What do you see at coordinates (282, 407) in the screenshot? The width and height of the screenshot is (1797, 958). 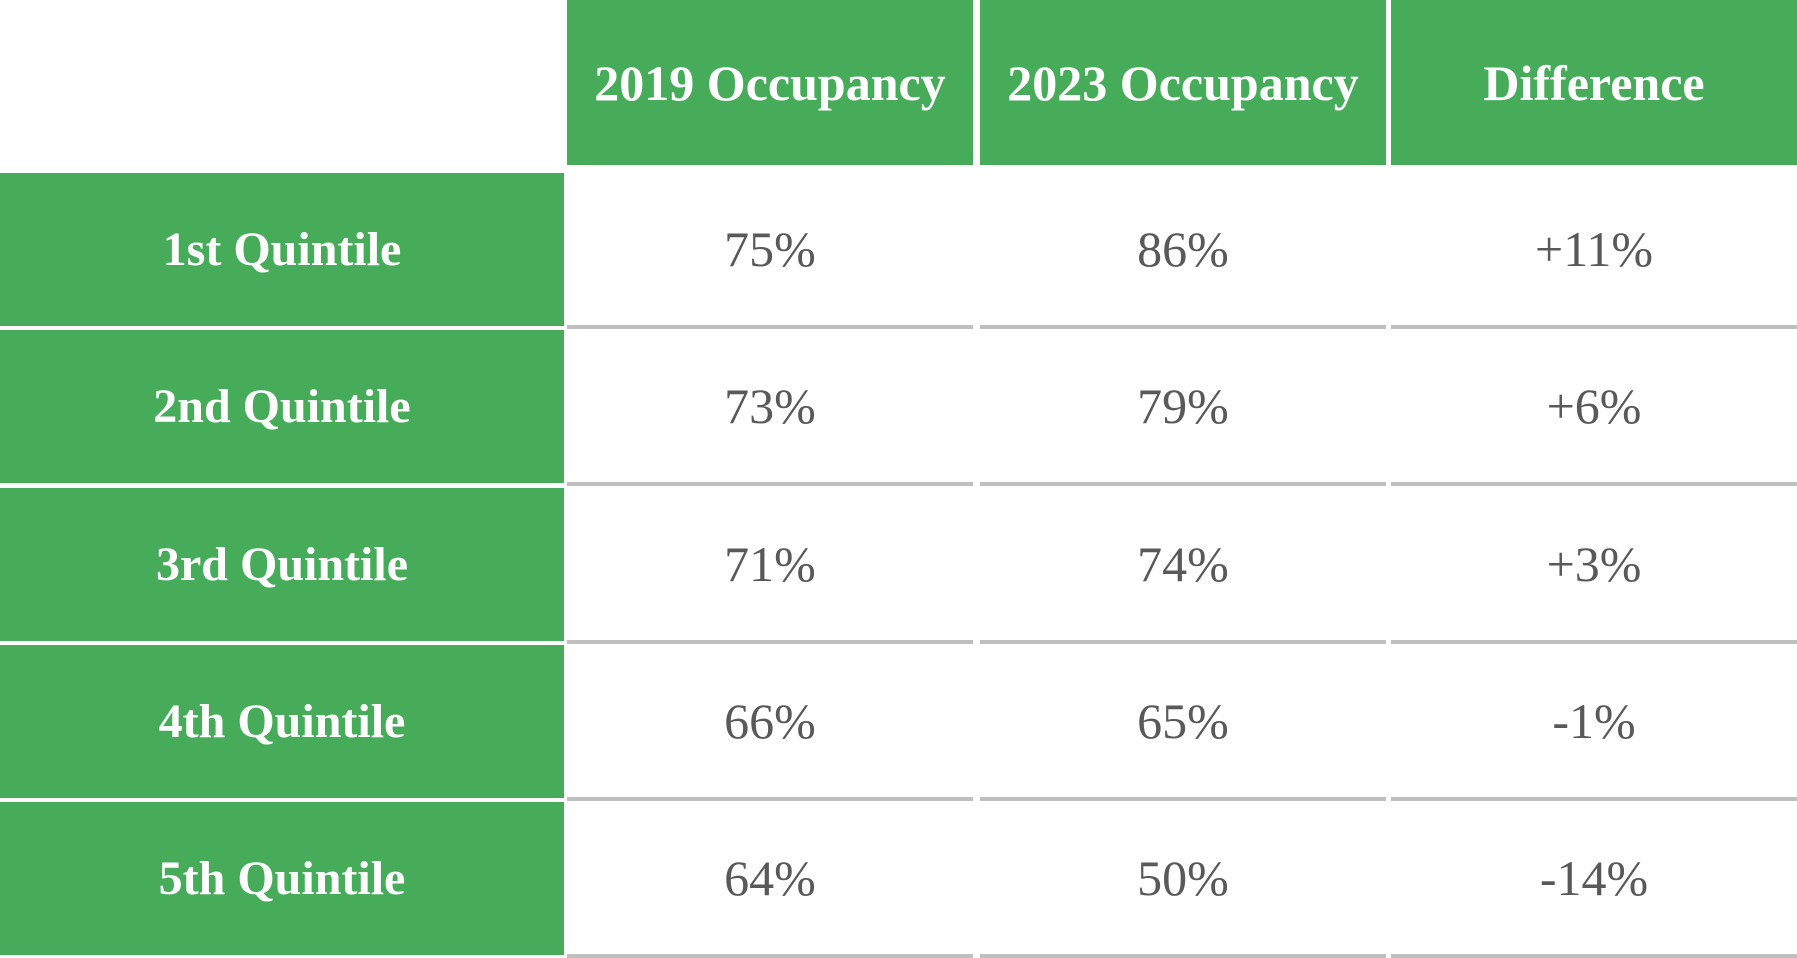 I see `row-header: 2nd Quintile` at bounding box center [282, 407].